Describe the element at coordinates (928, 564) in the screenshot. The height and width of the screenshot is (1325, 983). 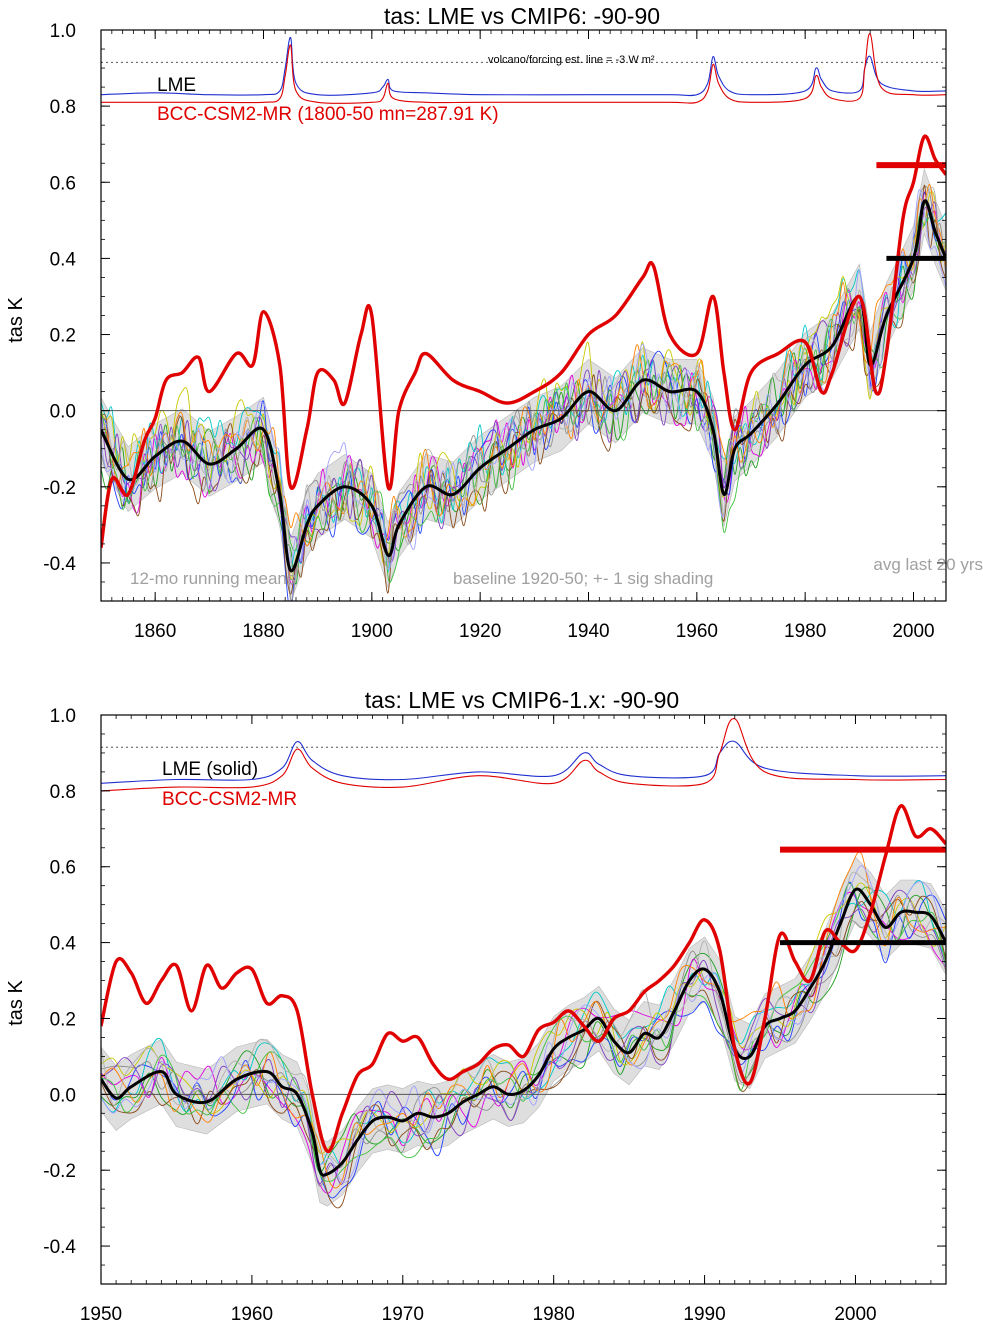
I see `annotation-avg-last-20: avg last 20 yrs` at that location.